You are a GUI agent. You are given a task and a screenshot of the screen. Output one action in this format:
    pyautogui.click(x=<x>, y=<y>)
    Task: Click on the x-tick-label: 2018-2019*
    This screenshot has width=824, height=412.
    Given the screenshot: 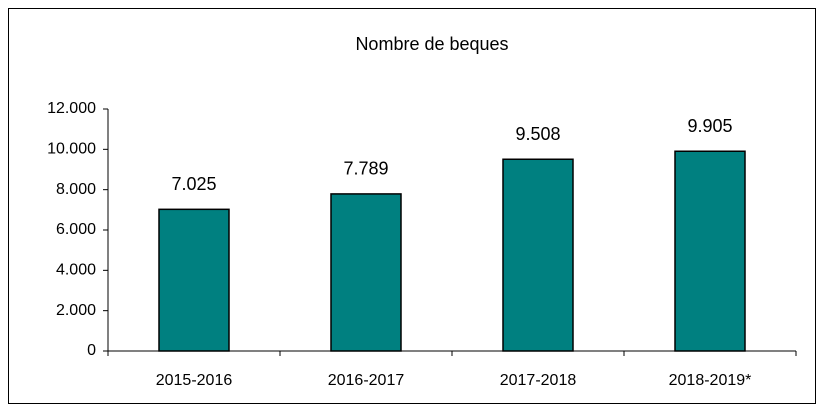 What is the action you would take?
    pyautogui.click(x=710, y=380)
    